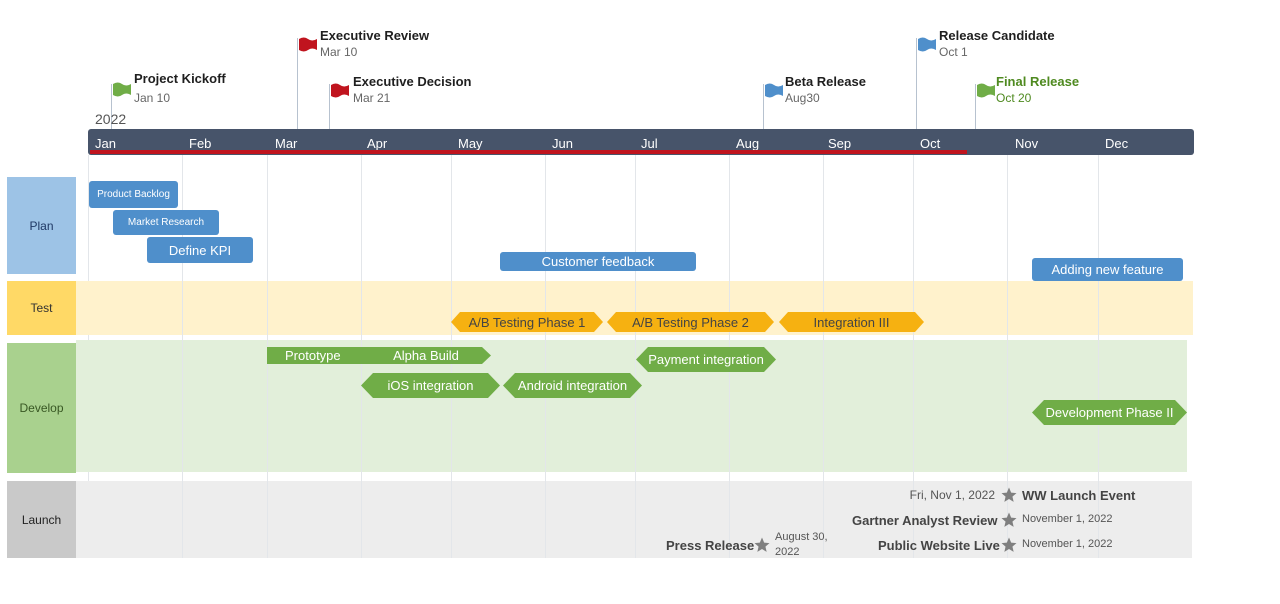  I want to click on month-label: Apr, so click(377, 143).